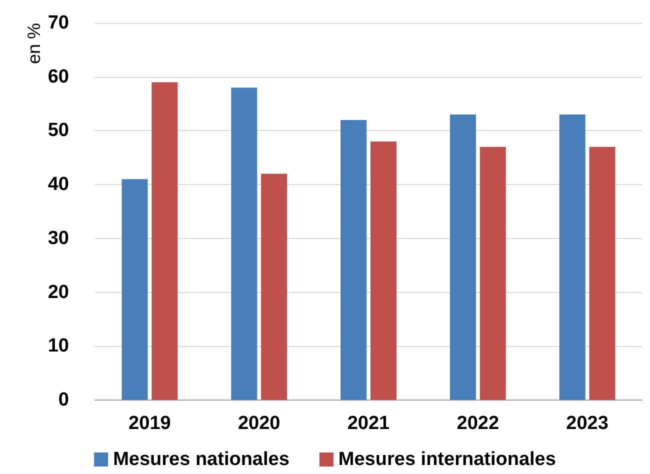 The width and height of the screenshot is (650, 474). What do you see at coordinates (58, 23) in the screenshot?
I see `y-tick-label: 70` at bounding box center [58, 23].